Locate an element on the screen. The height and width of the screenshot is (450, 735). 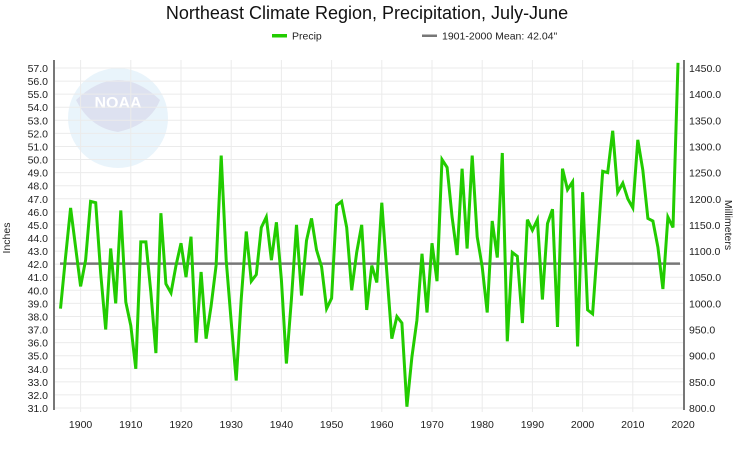
y-tick-label-right: 1350.0 is located at coordinates (705, 121).